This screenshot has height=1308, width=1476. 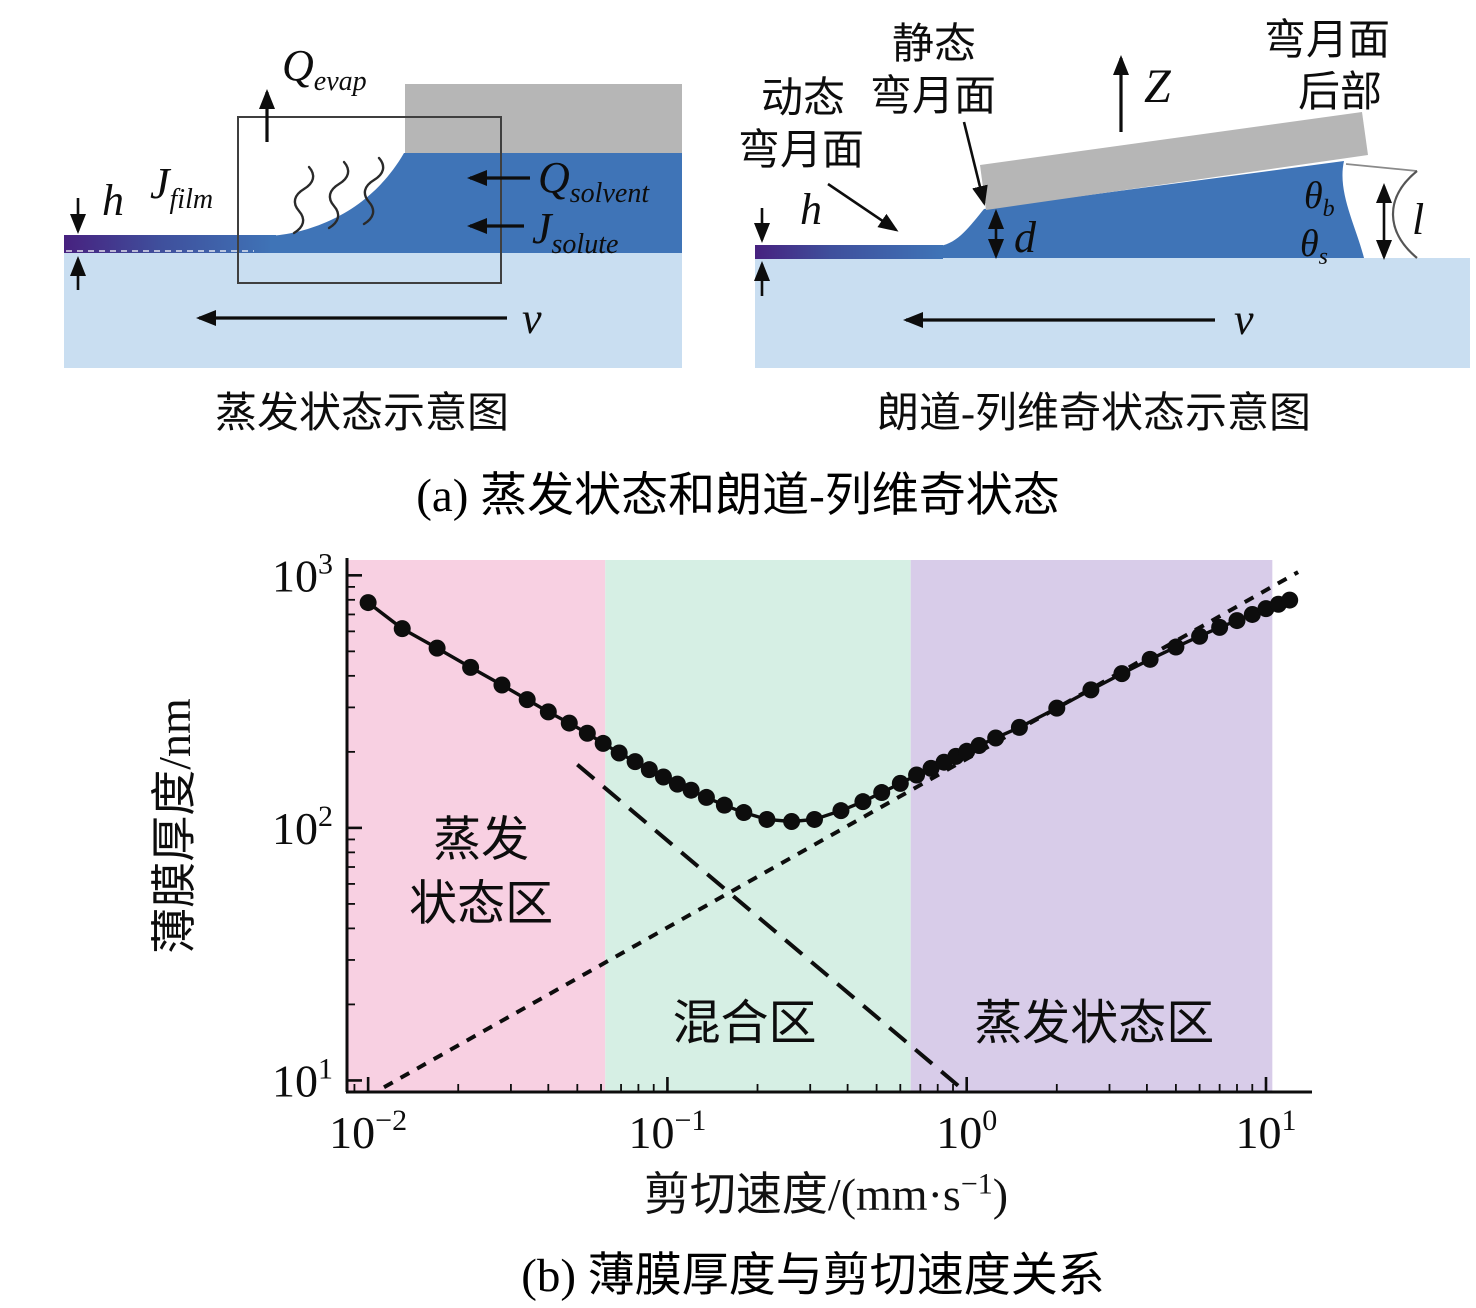 I want to click on q-solvent-label: Qsolvent, so click(x=594, y=181).